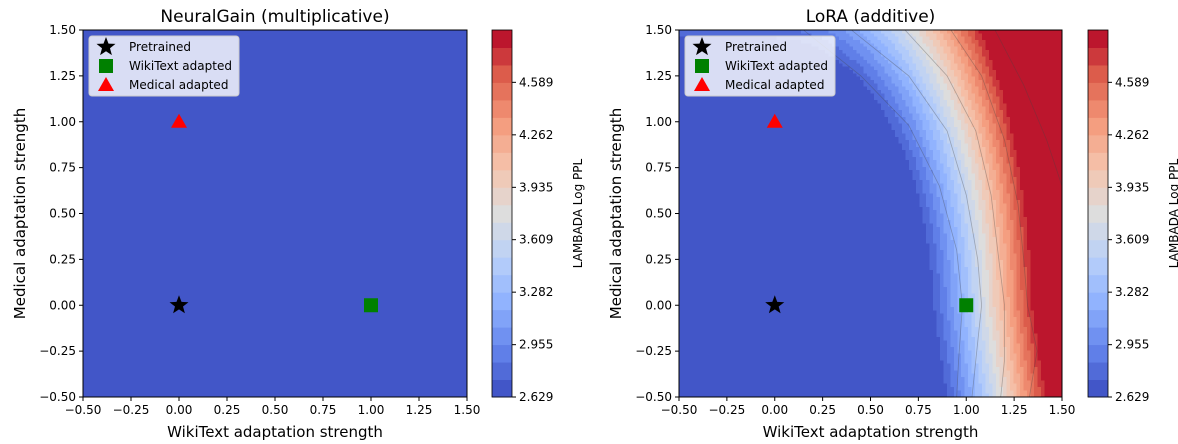 The width and height of the screenshot is (1178, 444). What do you see at coordinates (502, 231) in the screenshot?
I see `colorbar-band` at bounding box center [502, 231].